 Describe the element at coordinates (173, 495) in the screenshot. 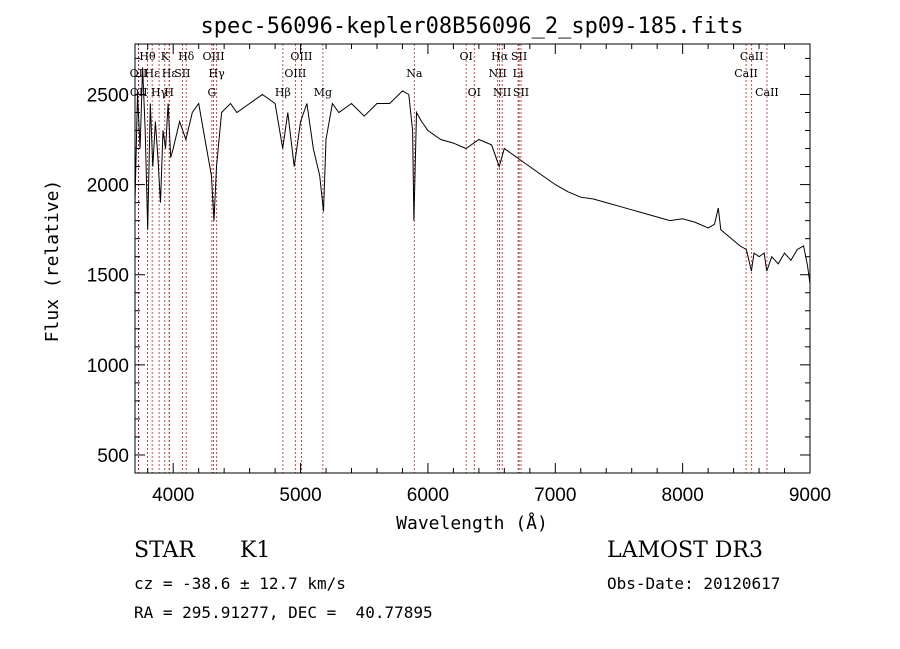

I see `x-tick-label: 4000` at that location.